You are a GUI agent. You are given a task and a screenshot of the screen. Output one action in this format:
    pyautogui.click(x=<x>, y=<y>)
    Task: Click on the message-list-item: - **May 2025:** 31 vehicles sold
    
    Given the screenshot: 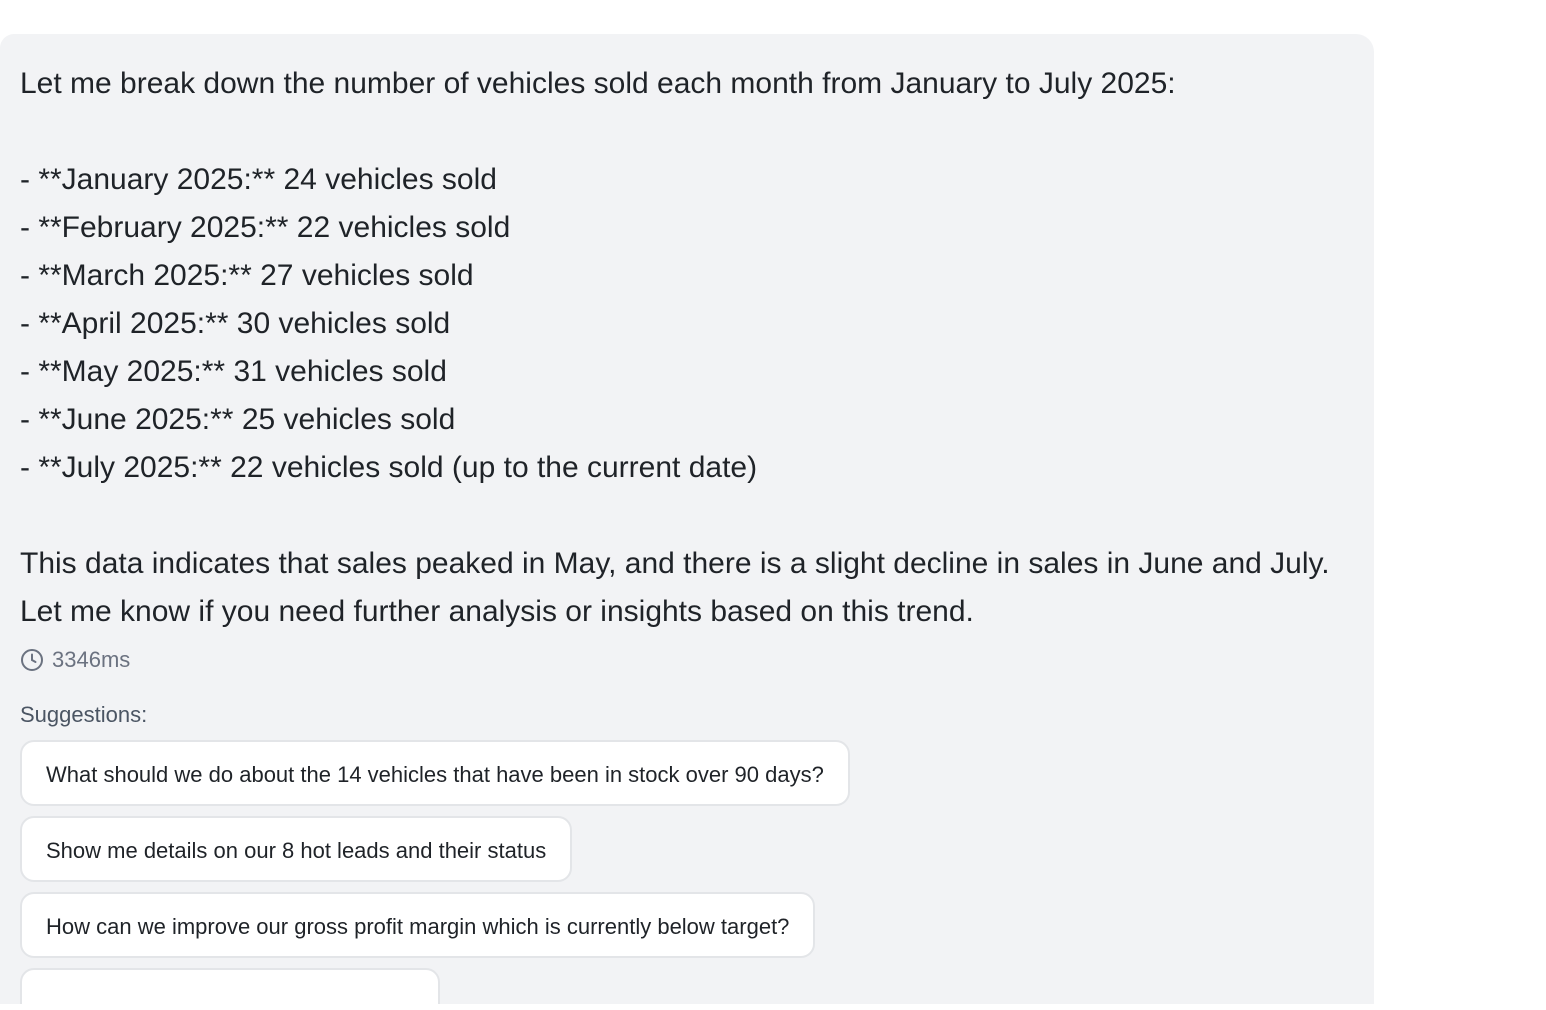 What is the action you would take?
    pyautogui.click(x=233, y=371)
    